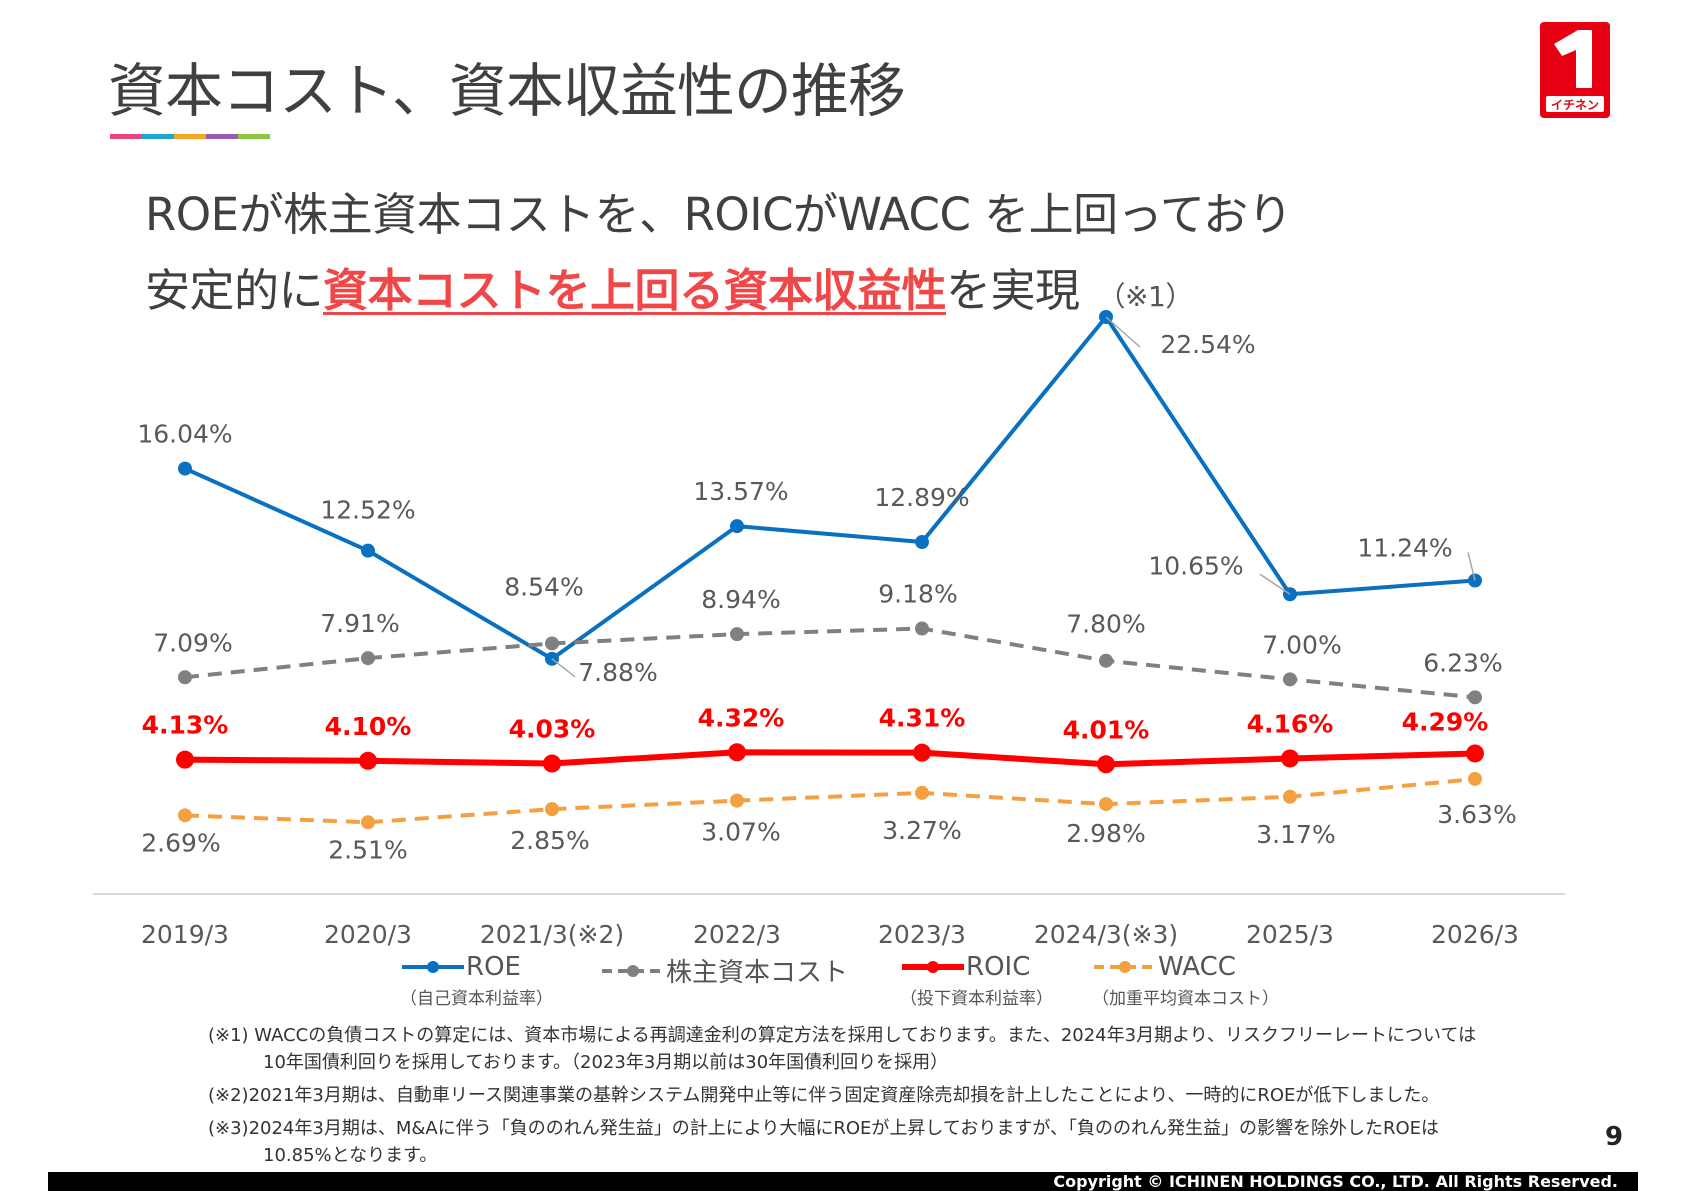 Image resolution: width=1684 pixels, height=1191 pixels. What do you see at coordinates (234, 290) in the screenshot?
I see `headline-prefix: 安定的に` at bounding box center [234, 290].